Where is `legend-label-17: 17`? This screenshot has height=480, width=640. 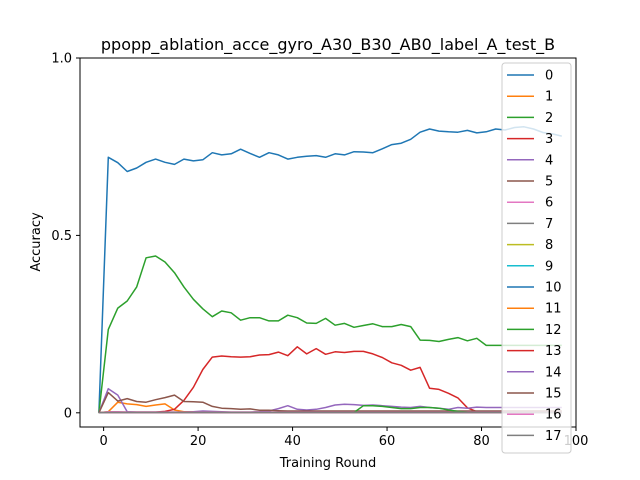 legend-label-17: 17 is located at coordinates (553, 436).